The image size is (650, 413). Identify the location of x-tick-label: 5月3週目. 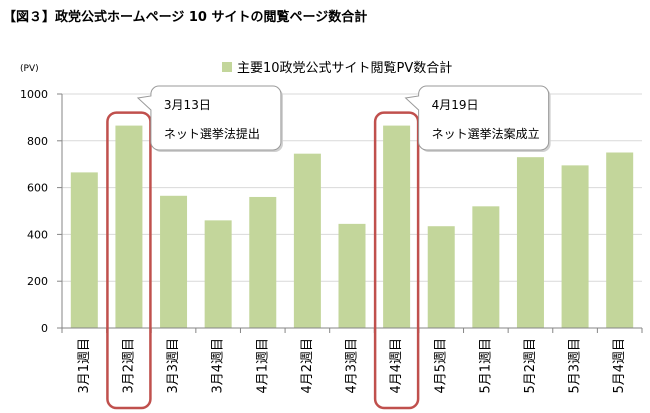
(575, 366).